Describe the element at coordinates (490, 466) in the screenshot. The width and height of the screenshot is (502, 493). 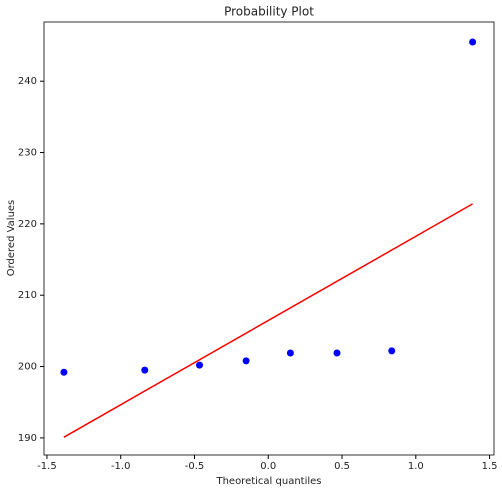
I see `x-tick-label: 1.5` at that location.